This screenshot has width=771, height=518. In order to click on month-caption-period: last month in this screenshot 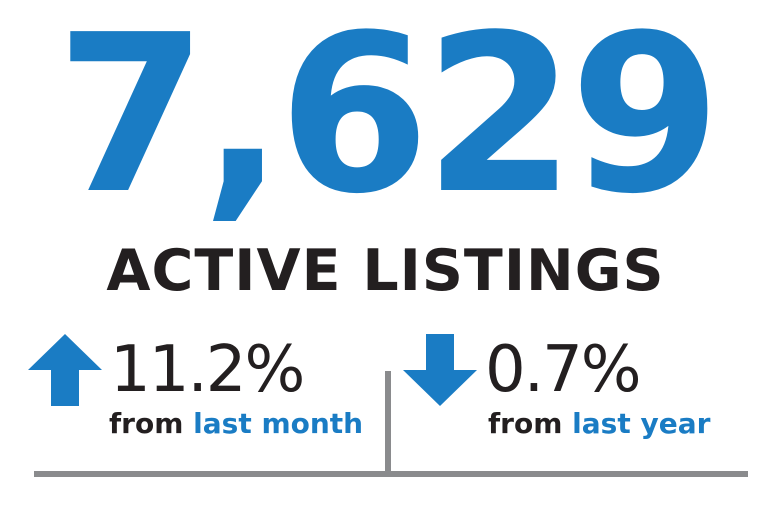, I will do `click(278, 423)`.